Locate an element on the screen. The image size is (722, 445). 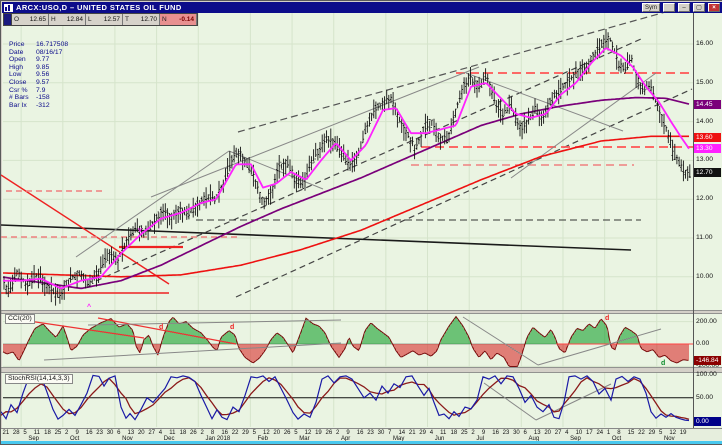
info-row: Date 08/16/17 is located at coordinates (36, 52).